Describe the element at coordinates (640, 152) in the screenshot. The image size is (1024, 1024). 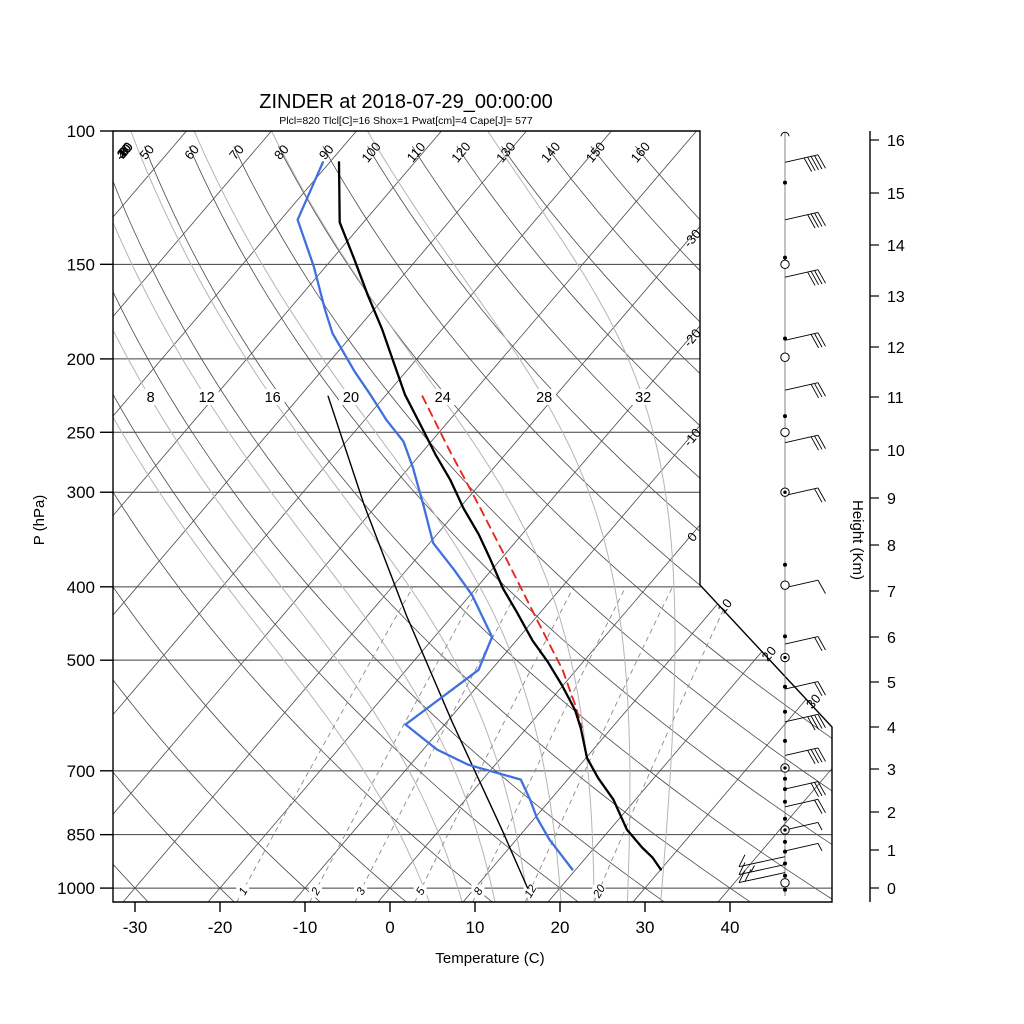
I see `svg-text: 160` at that location.